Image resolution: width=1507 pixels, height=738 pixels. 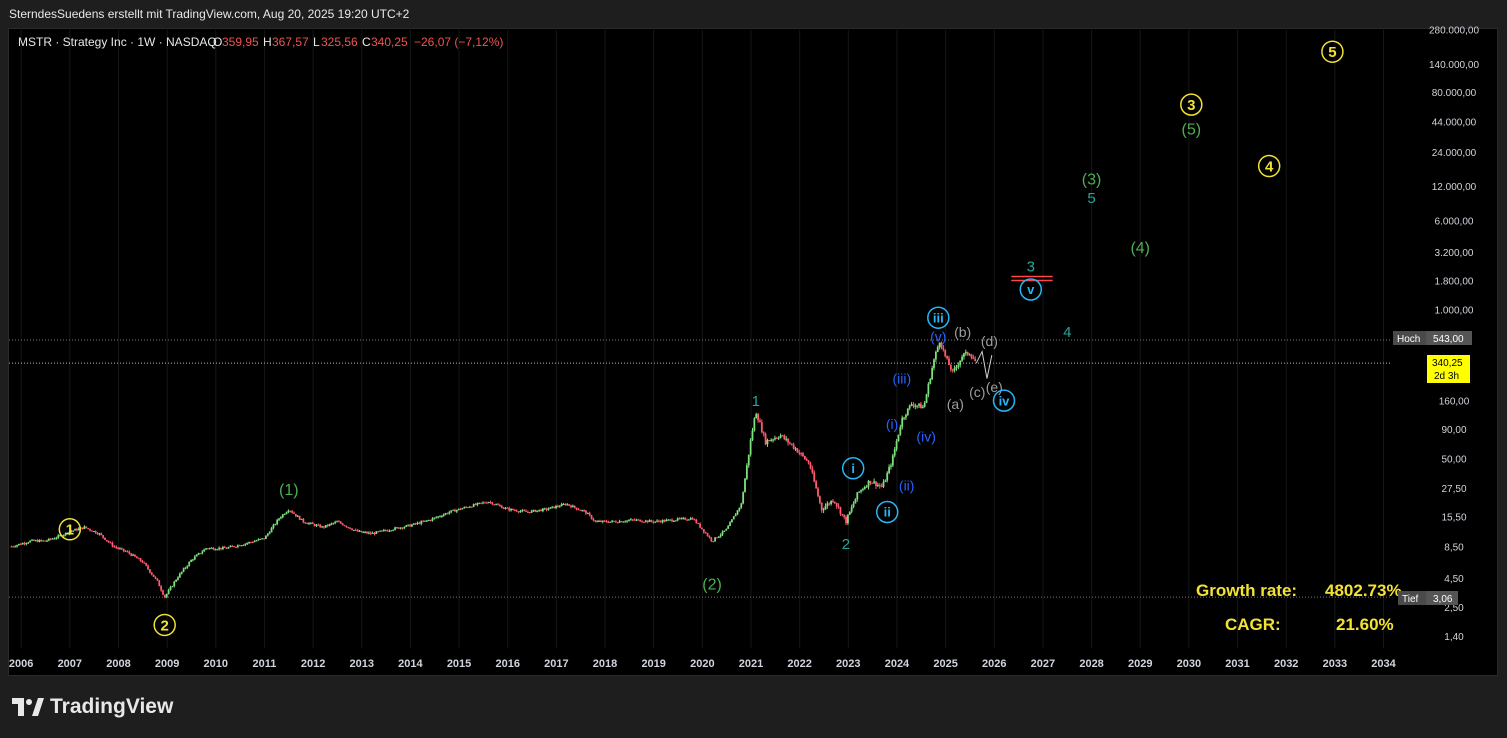 I want to click on price-tick-label: 4,50, so click(x=1454, y=579).